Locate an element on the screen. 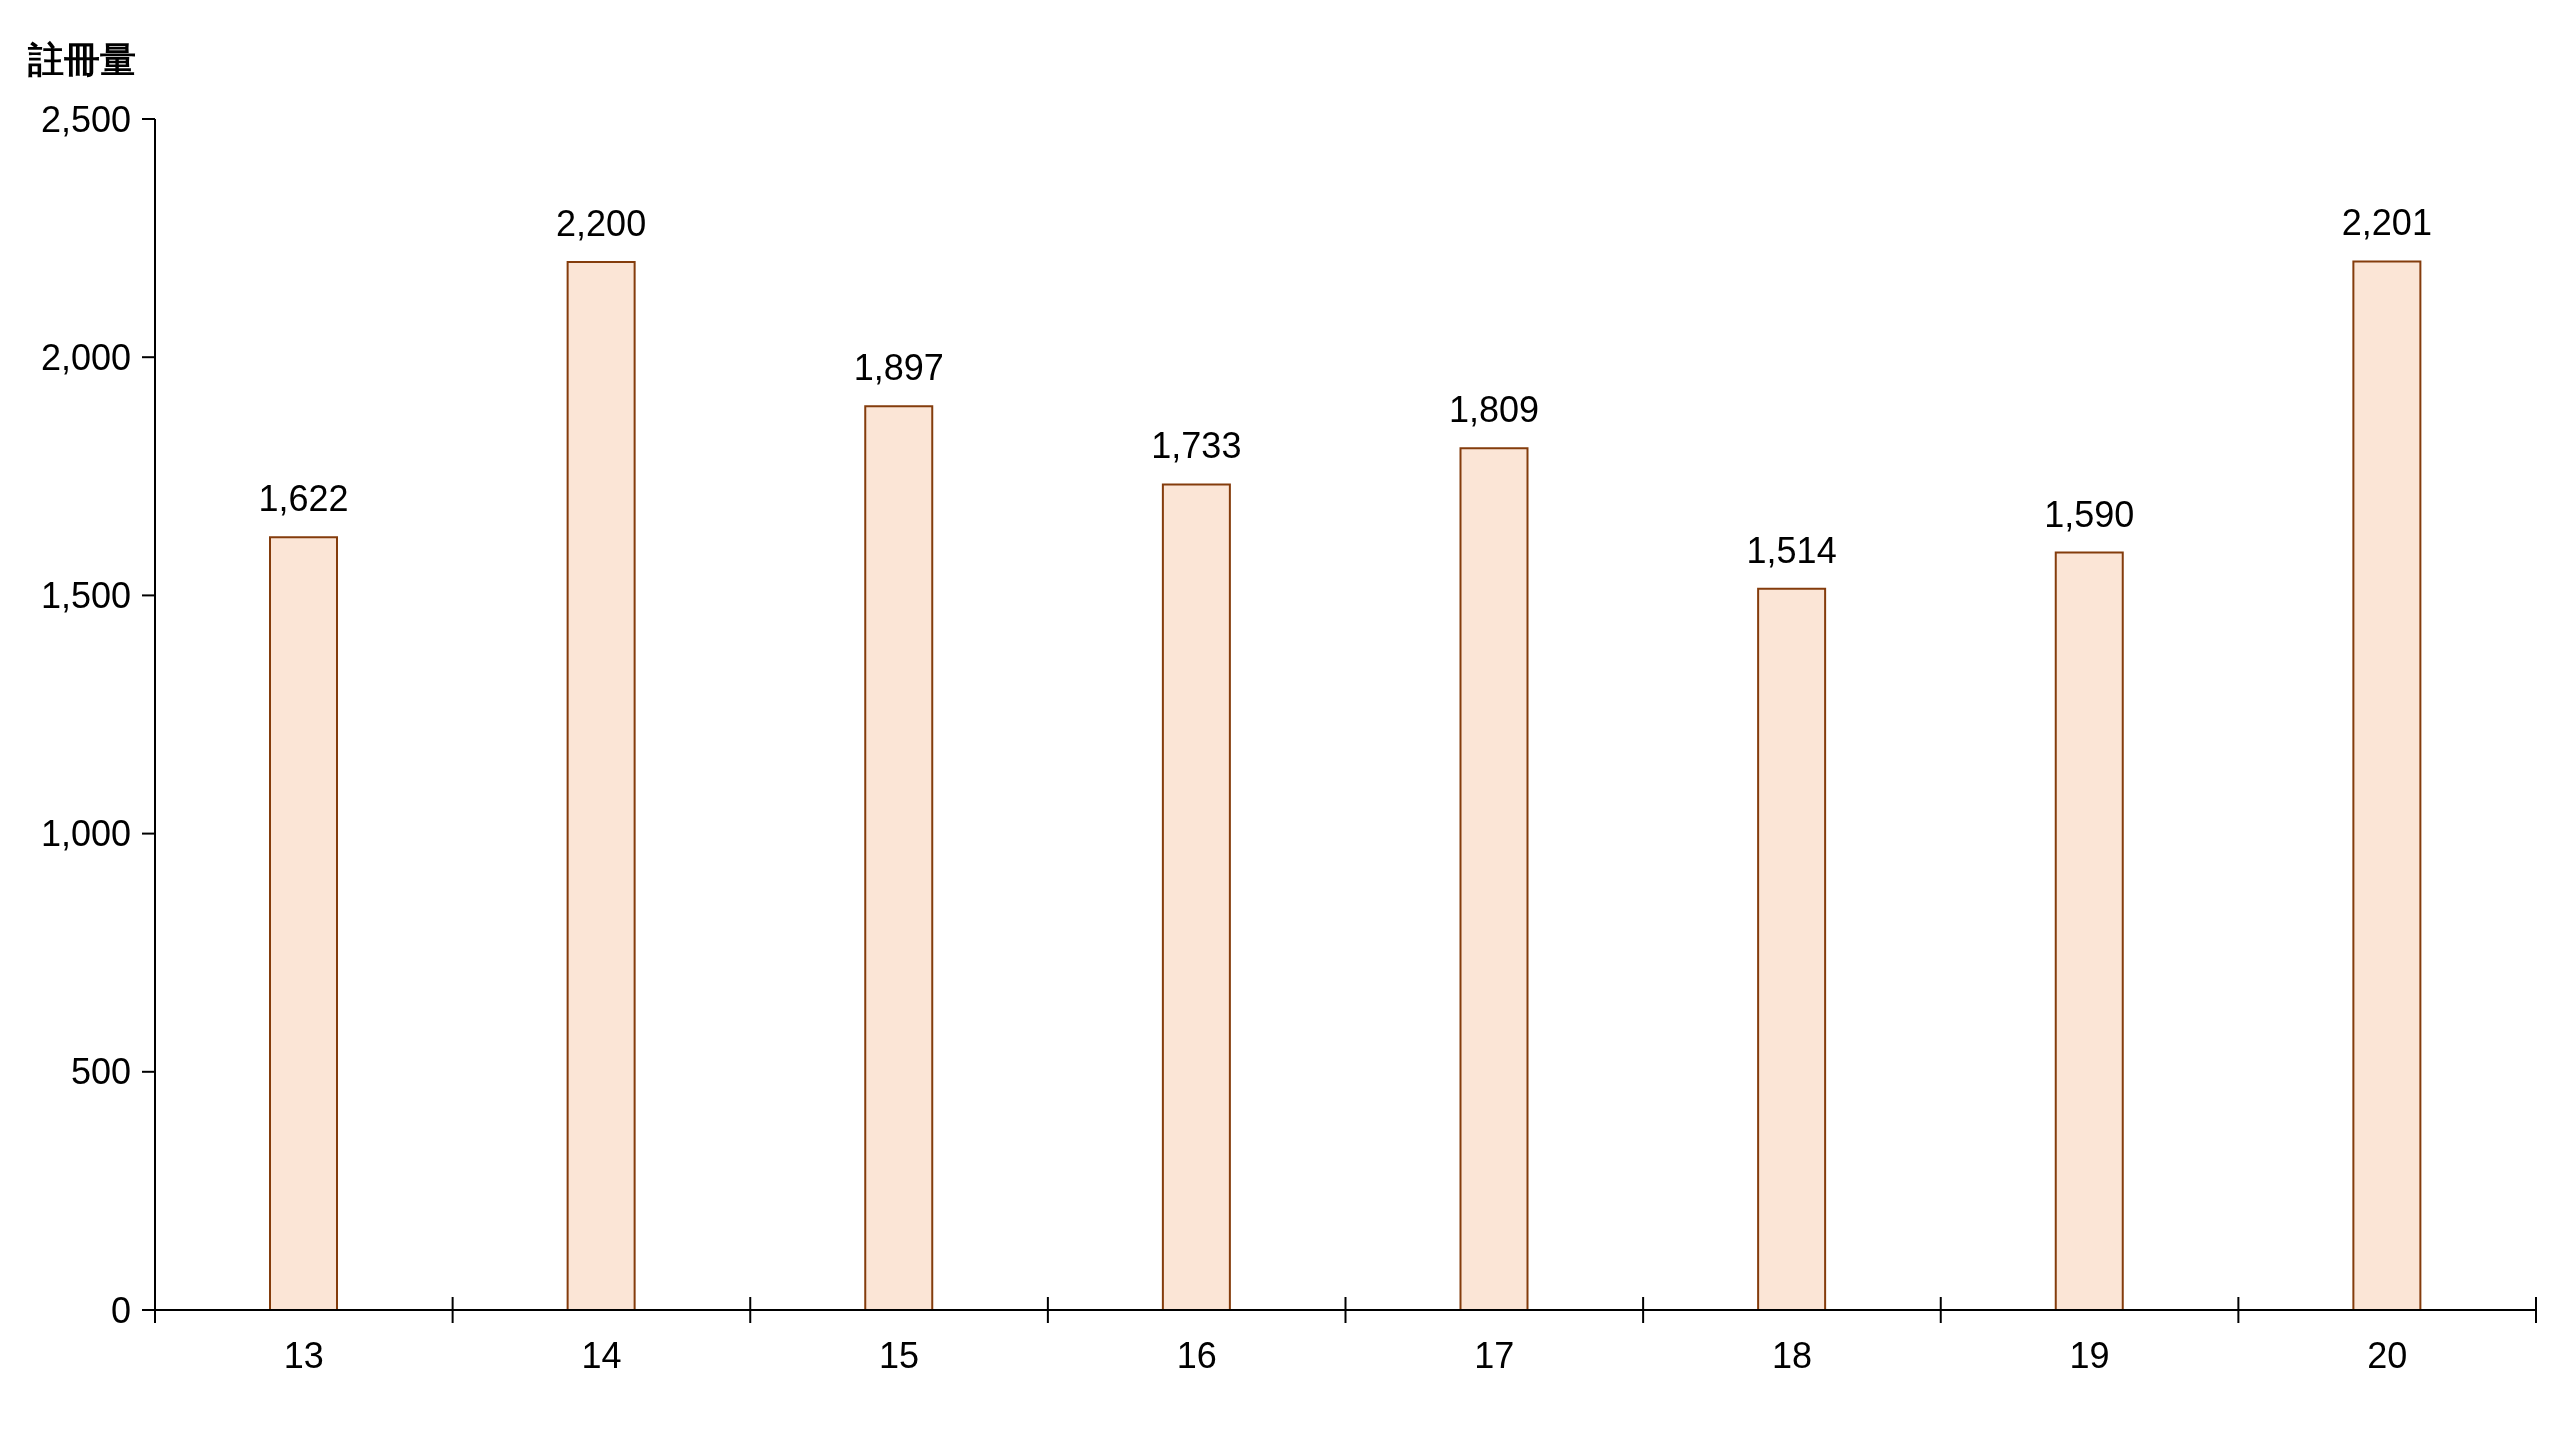 The width and height of the screenshot is (2560, 1440). y-tick-label: 1,000 is located at coordinates (85, 834).